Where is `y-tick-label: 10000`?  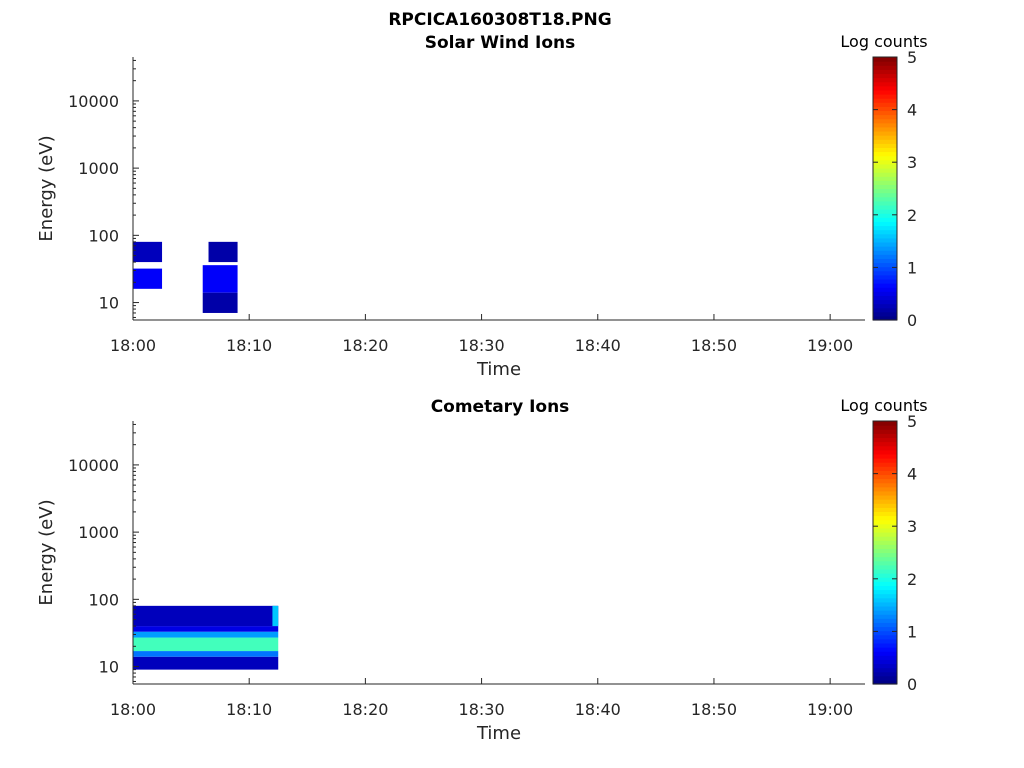
y-tick-label: 10000 is located at coordinates (93, 101).